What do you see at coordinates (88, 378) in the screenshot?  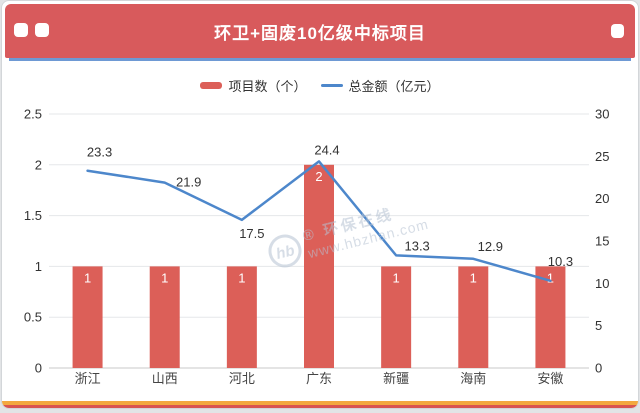 I see `x-axis-category-label-0: 浙江` at bounding box center [88, 378].